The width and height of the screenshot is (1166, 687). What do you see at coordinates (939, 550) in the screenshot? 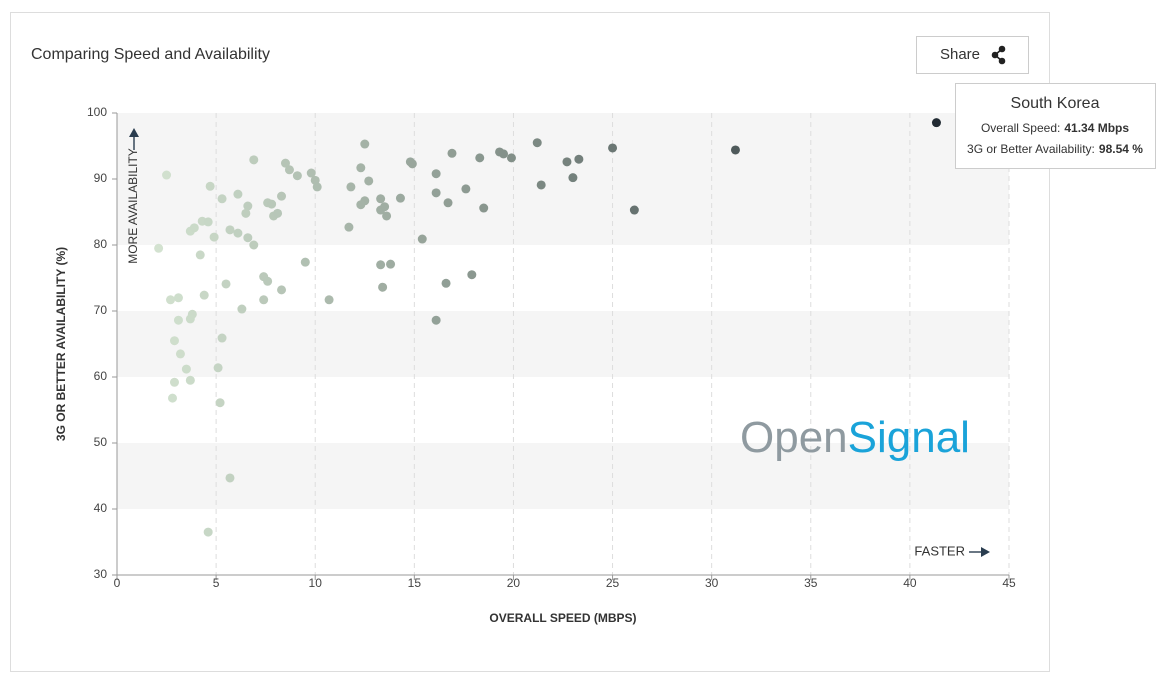
I see `x-hint: FASTER` at bounding box center [939, 550].